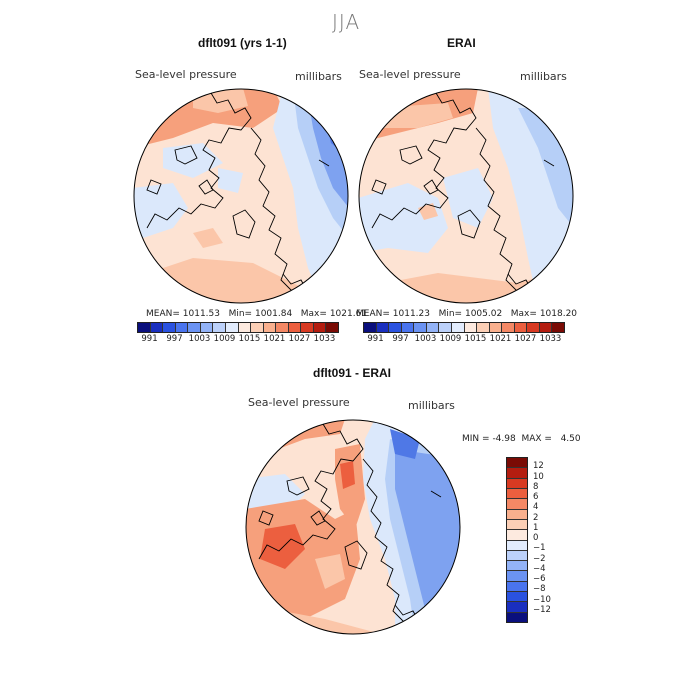 The width and height of the screenshot is (700, 700). Describe the element at coordinates (318, 76) in the screenshot. I see `panel-1-units-label: millibars` at that location.